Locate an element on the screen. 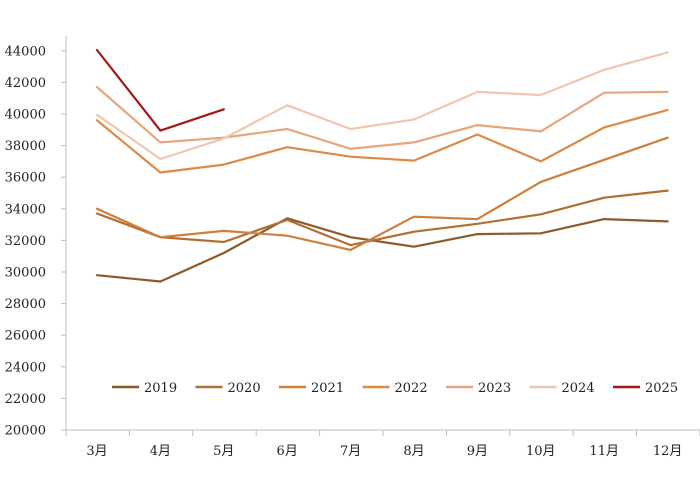 The height and width of the screenshot is (482, 700). x-tick-label: 9月 is located at coordinates (477, 451).